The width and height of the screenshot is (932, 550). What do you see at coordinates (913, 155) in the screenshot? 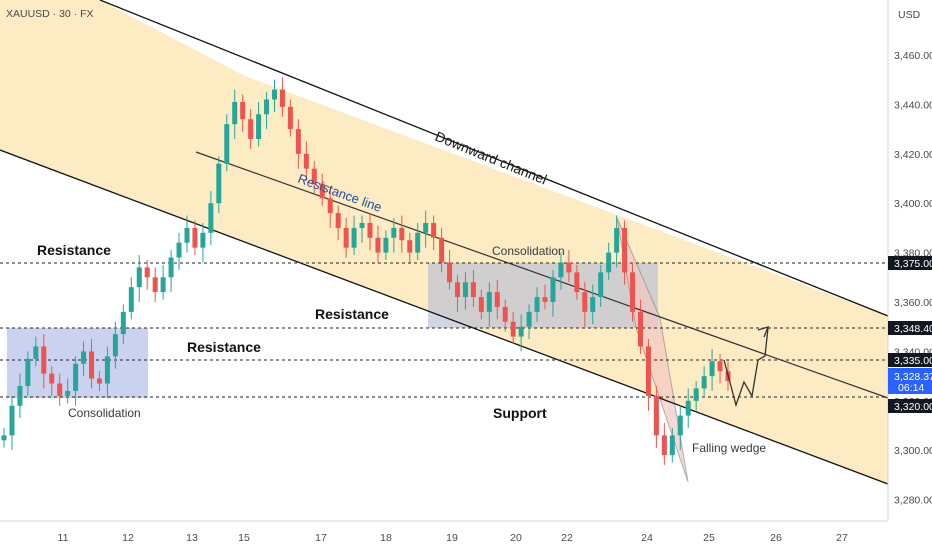
I see `y-tick-label: 3,420.00` at bounding box center [913, 155].